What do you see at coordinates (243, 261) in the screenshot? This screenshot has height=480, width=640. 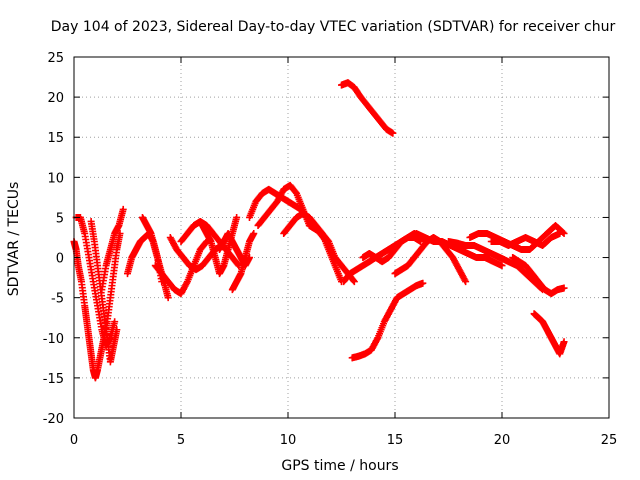 I see `series-s12` at bounding box center [243, 261].